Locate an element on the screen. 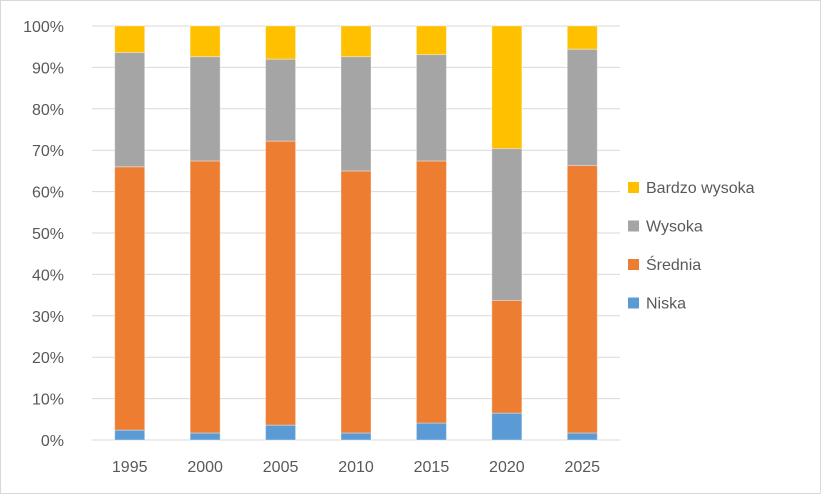  x-tick-label: 1995 is located at coordinates (130, 467).